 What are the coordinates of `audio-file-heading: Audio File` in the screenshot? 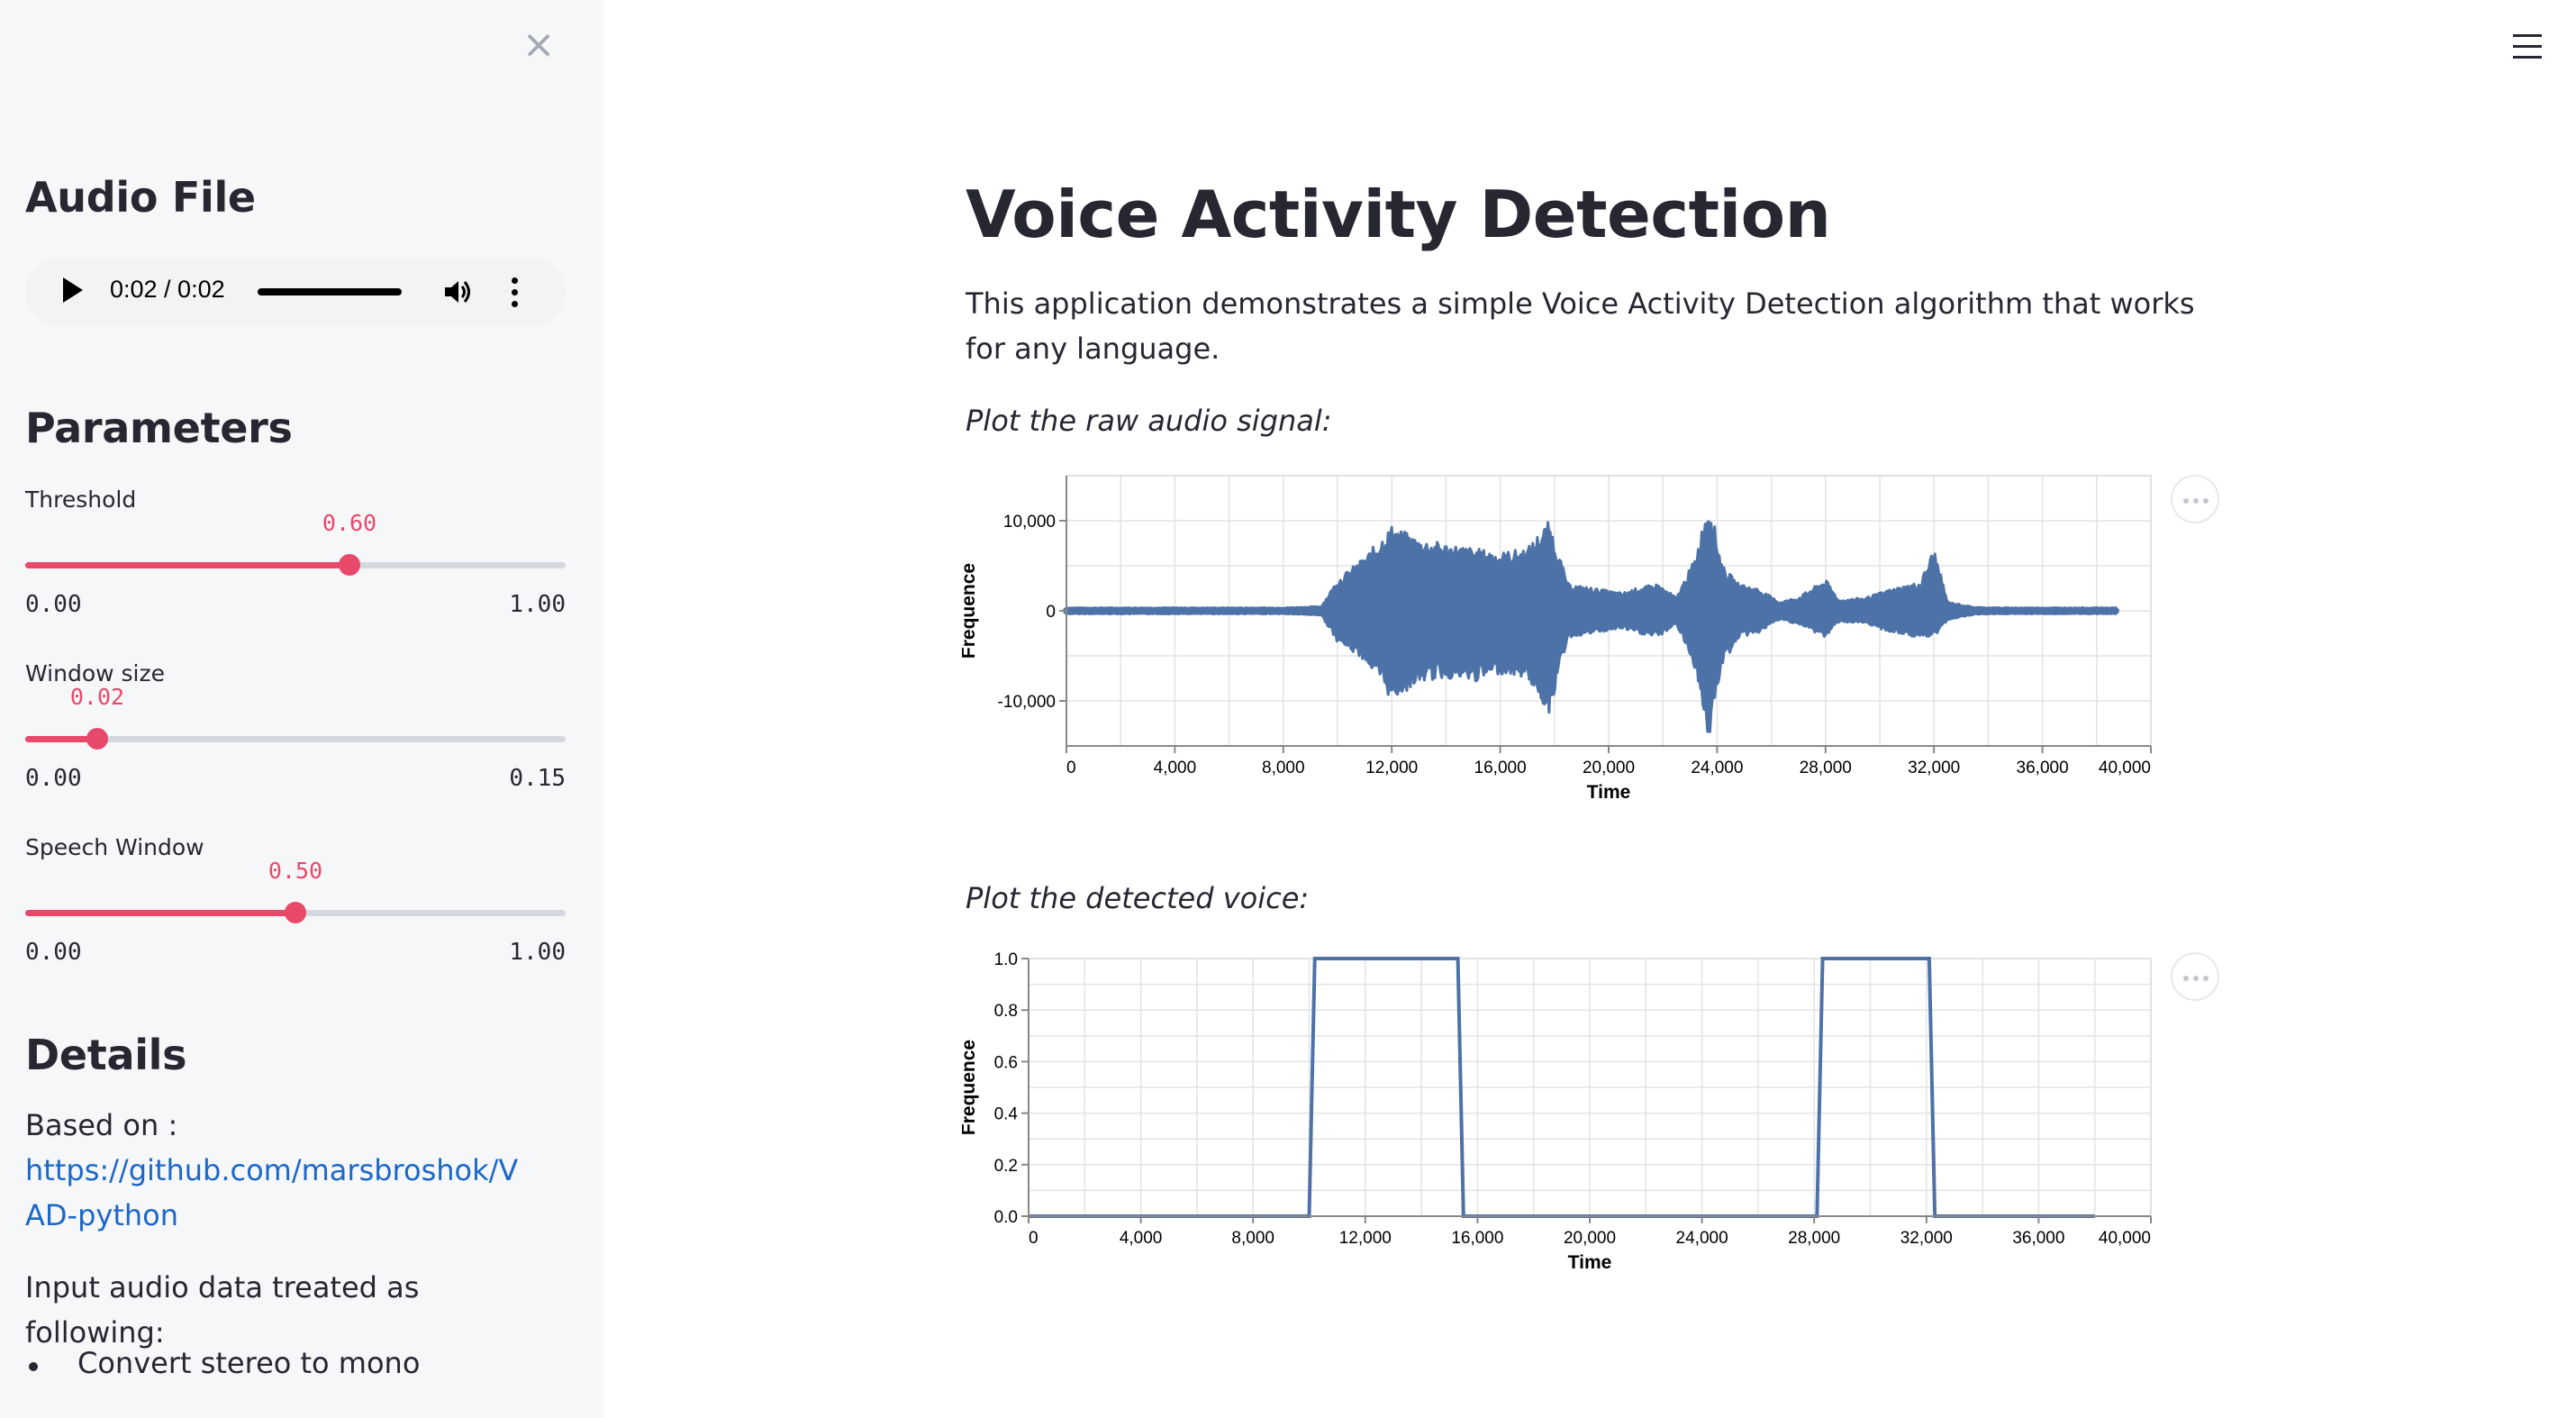 It's located at (140, 198).